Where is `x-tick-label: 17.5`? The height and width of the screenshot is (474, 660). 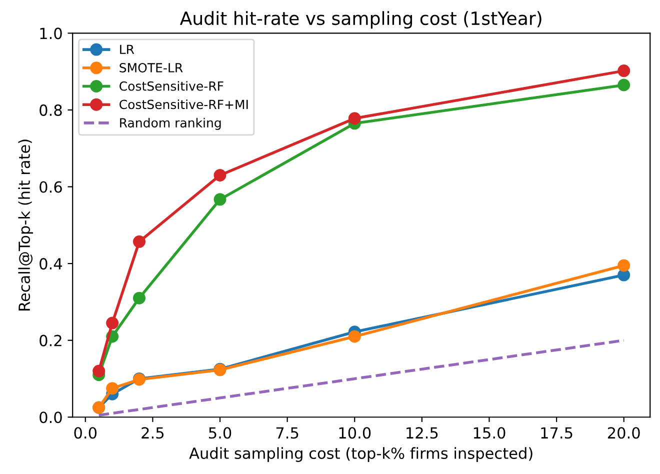 x-tick-label: 17.5 is located at coordinates (556, 433).